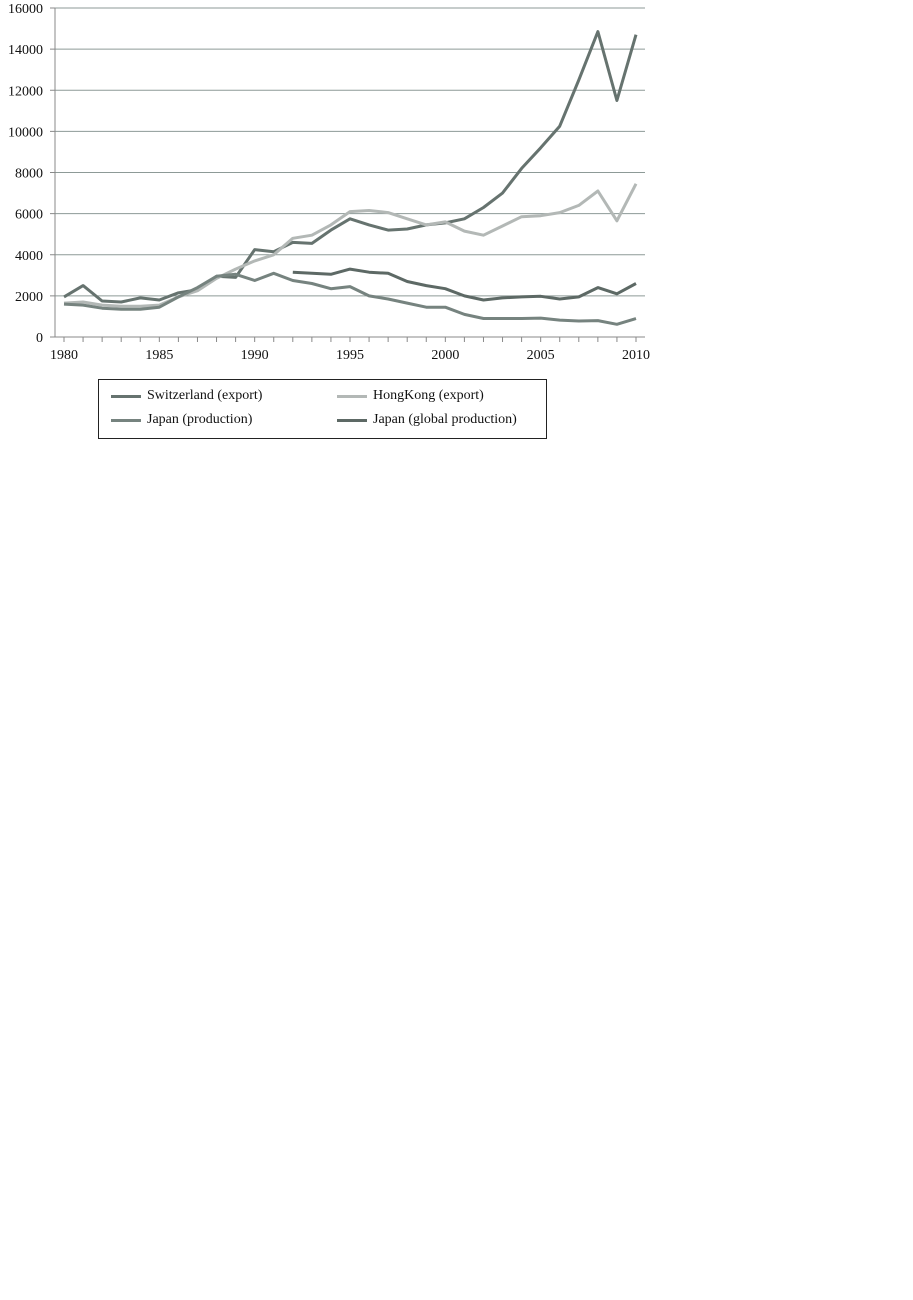 This screenshot has height=1300, width=913. Describe the element at coordinates (159, 355) in the screenshot. I see `x-tick-label: 1985` at that location.